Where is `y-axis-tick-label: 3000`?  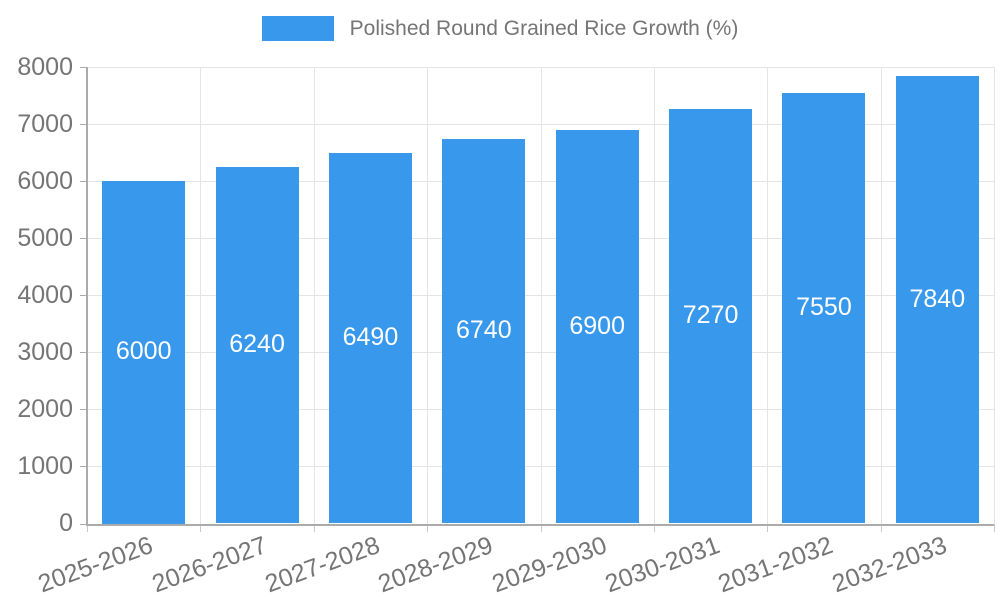
y-axis-tick-label: 3000 is located at coordinates (45, 351).